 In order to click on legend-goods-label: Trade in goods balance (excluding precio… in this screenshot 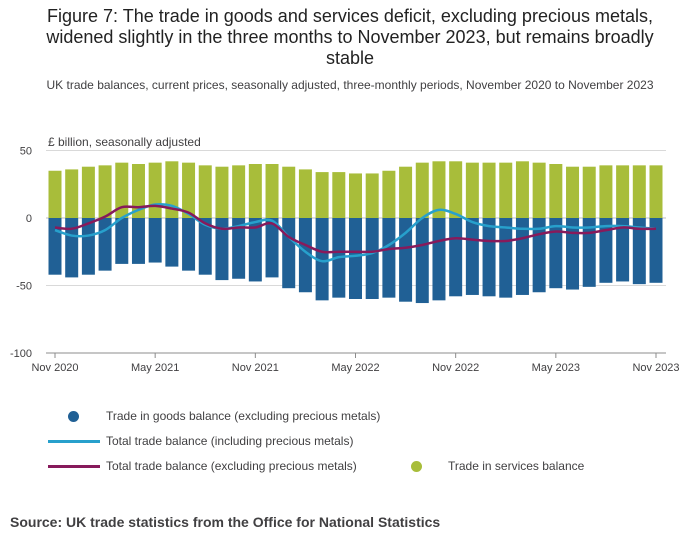, I will do `click(243, 416)`.